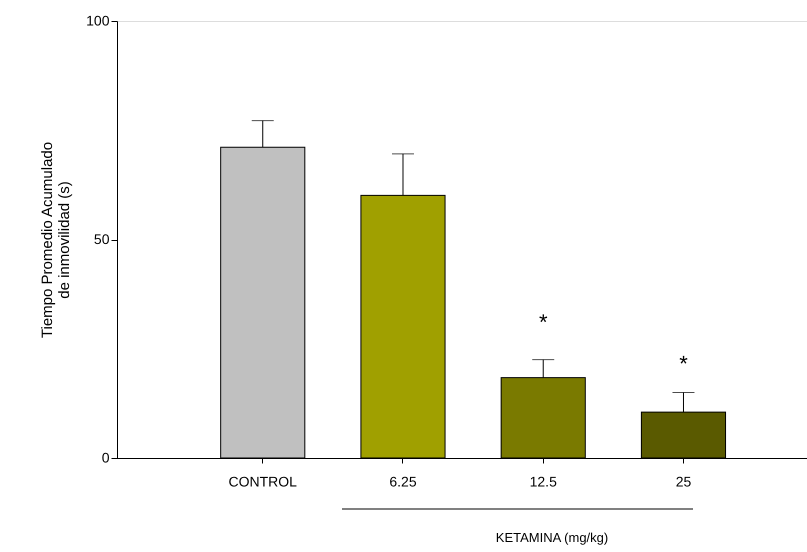  I want to click on text: KETAMINA (mg/kg), so click(552, 537).